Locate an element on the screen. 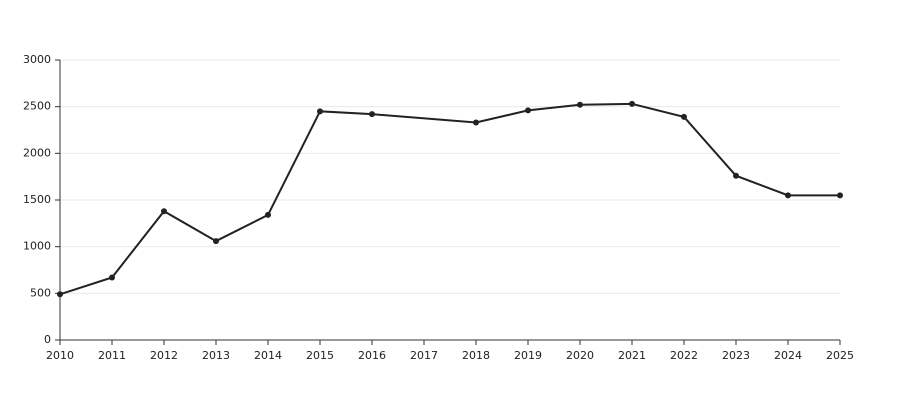  x-tick-label: 2014 is located at coordinates (268, 355).